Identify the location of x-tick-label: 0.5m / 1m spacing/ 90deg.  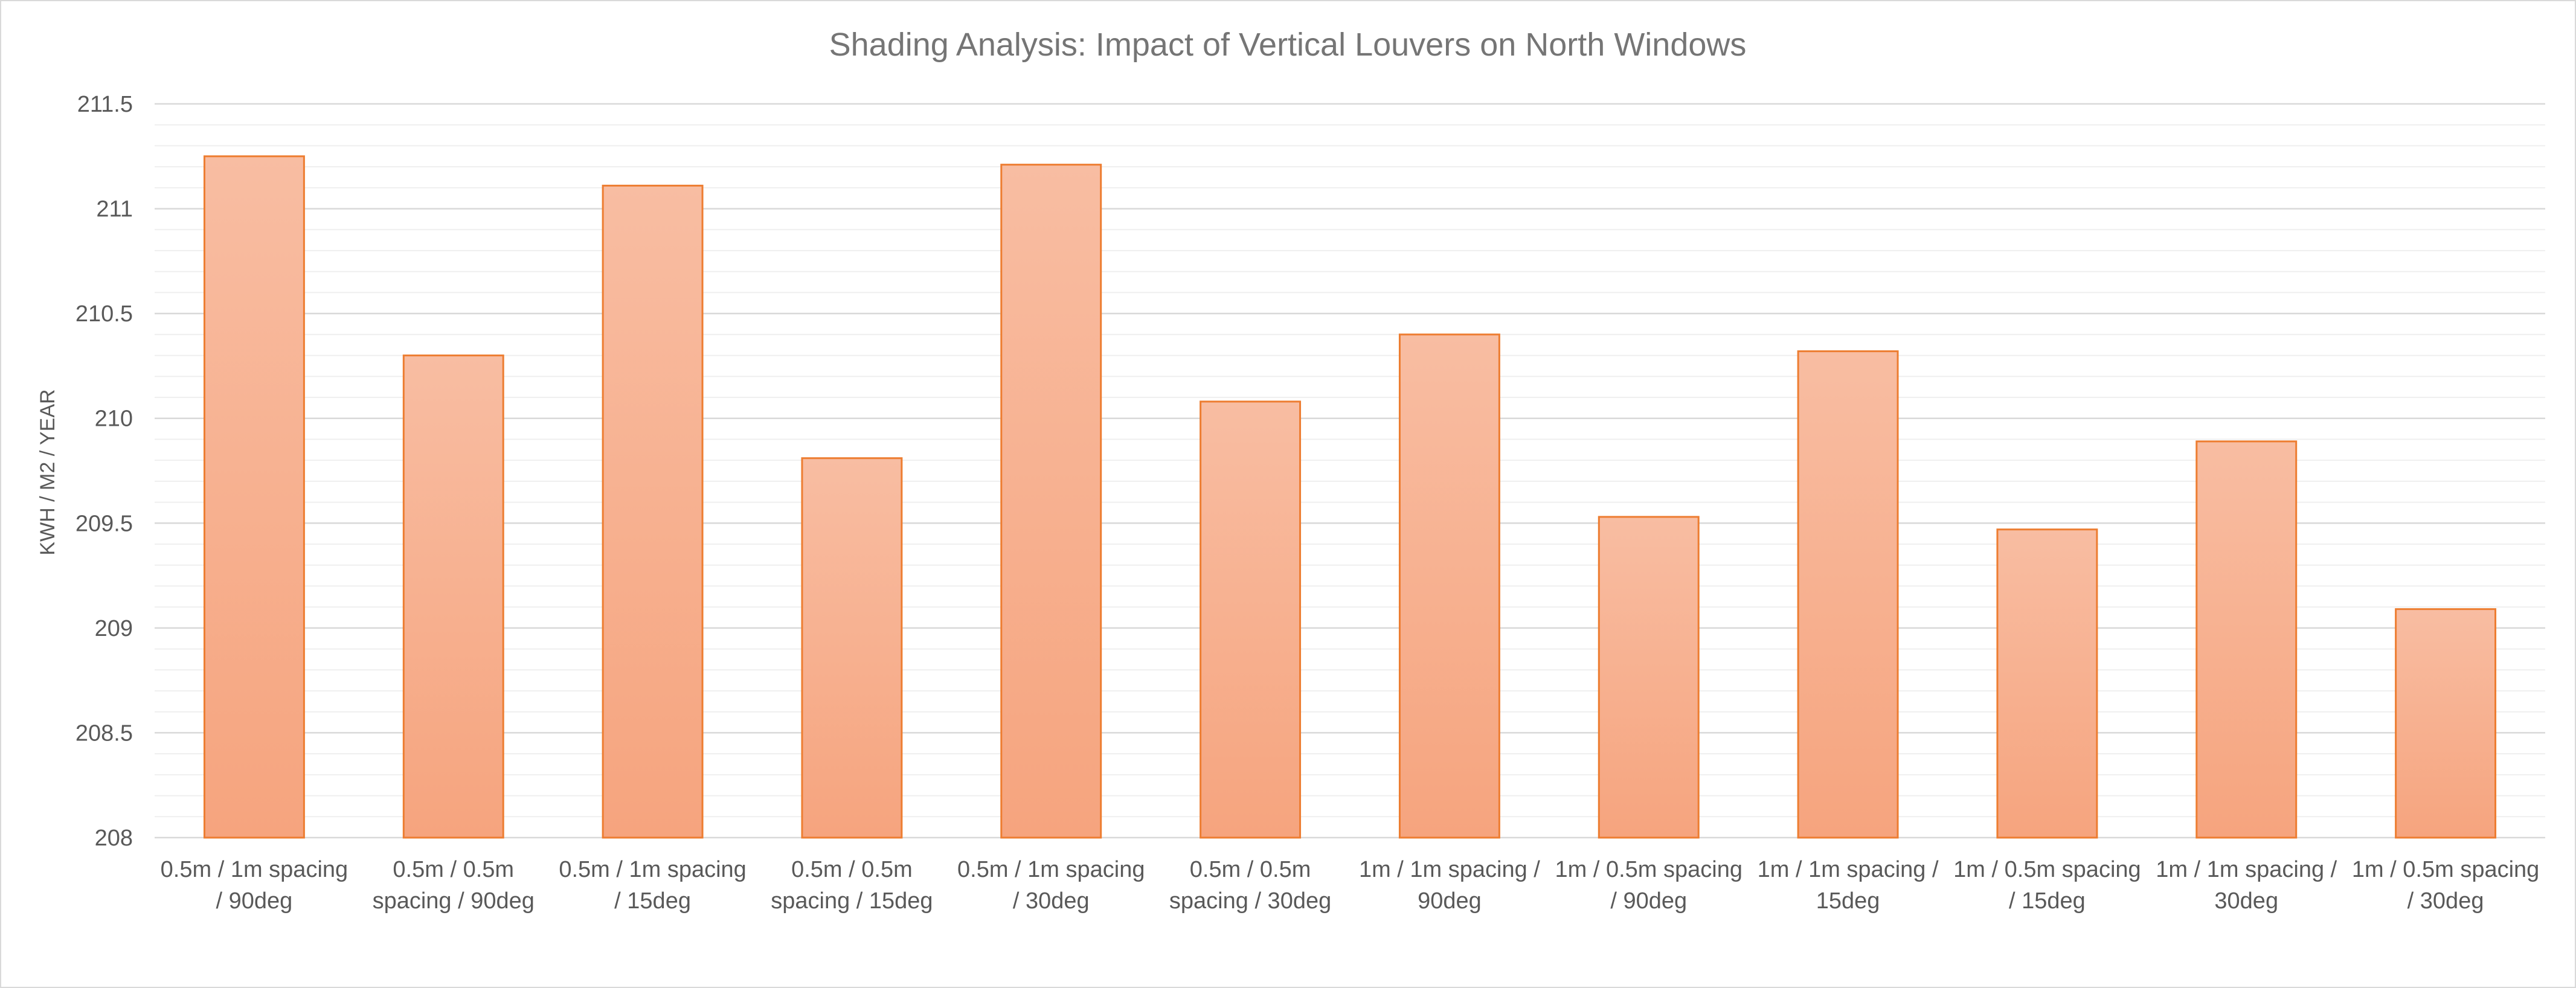
(254, 885).